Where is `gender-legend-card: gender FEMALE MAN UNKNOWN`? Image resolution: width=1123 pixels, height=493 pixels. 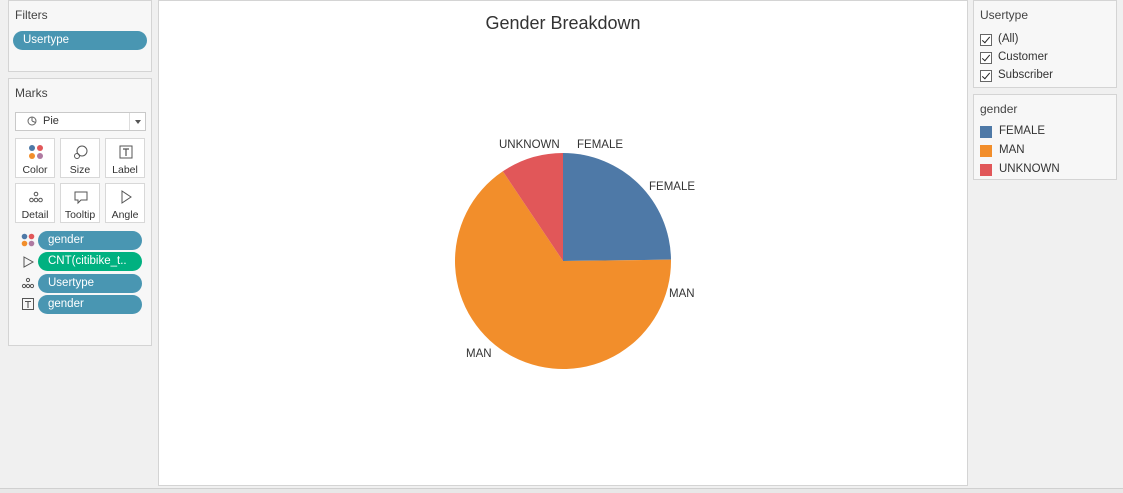
gender-legend-card: gender FEMALE MAN UNKNOWN is located at coordinates (1045, 137).